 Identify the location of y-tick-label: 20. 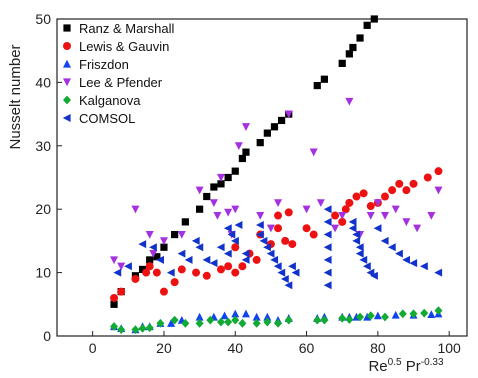
(43, 209).